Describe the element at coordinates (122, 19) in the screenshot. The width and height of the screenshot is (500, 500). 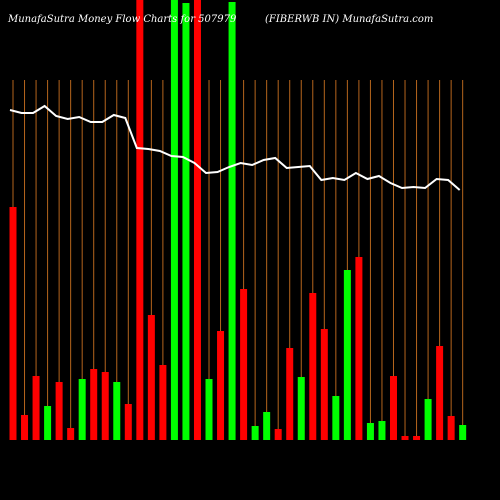
I see `chart-title: MunafaSutra Money Flow Charts for 507979` at that location.